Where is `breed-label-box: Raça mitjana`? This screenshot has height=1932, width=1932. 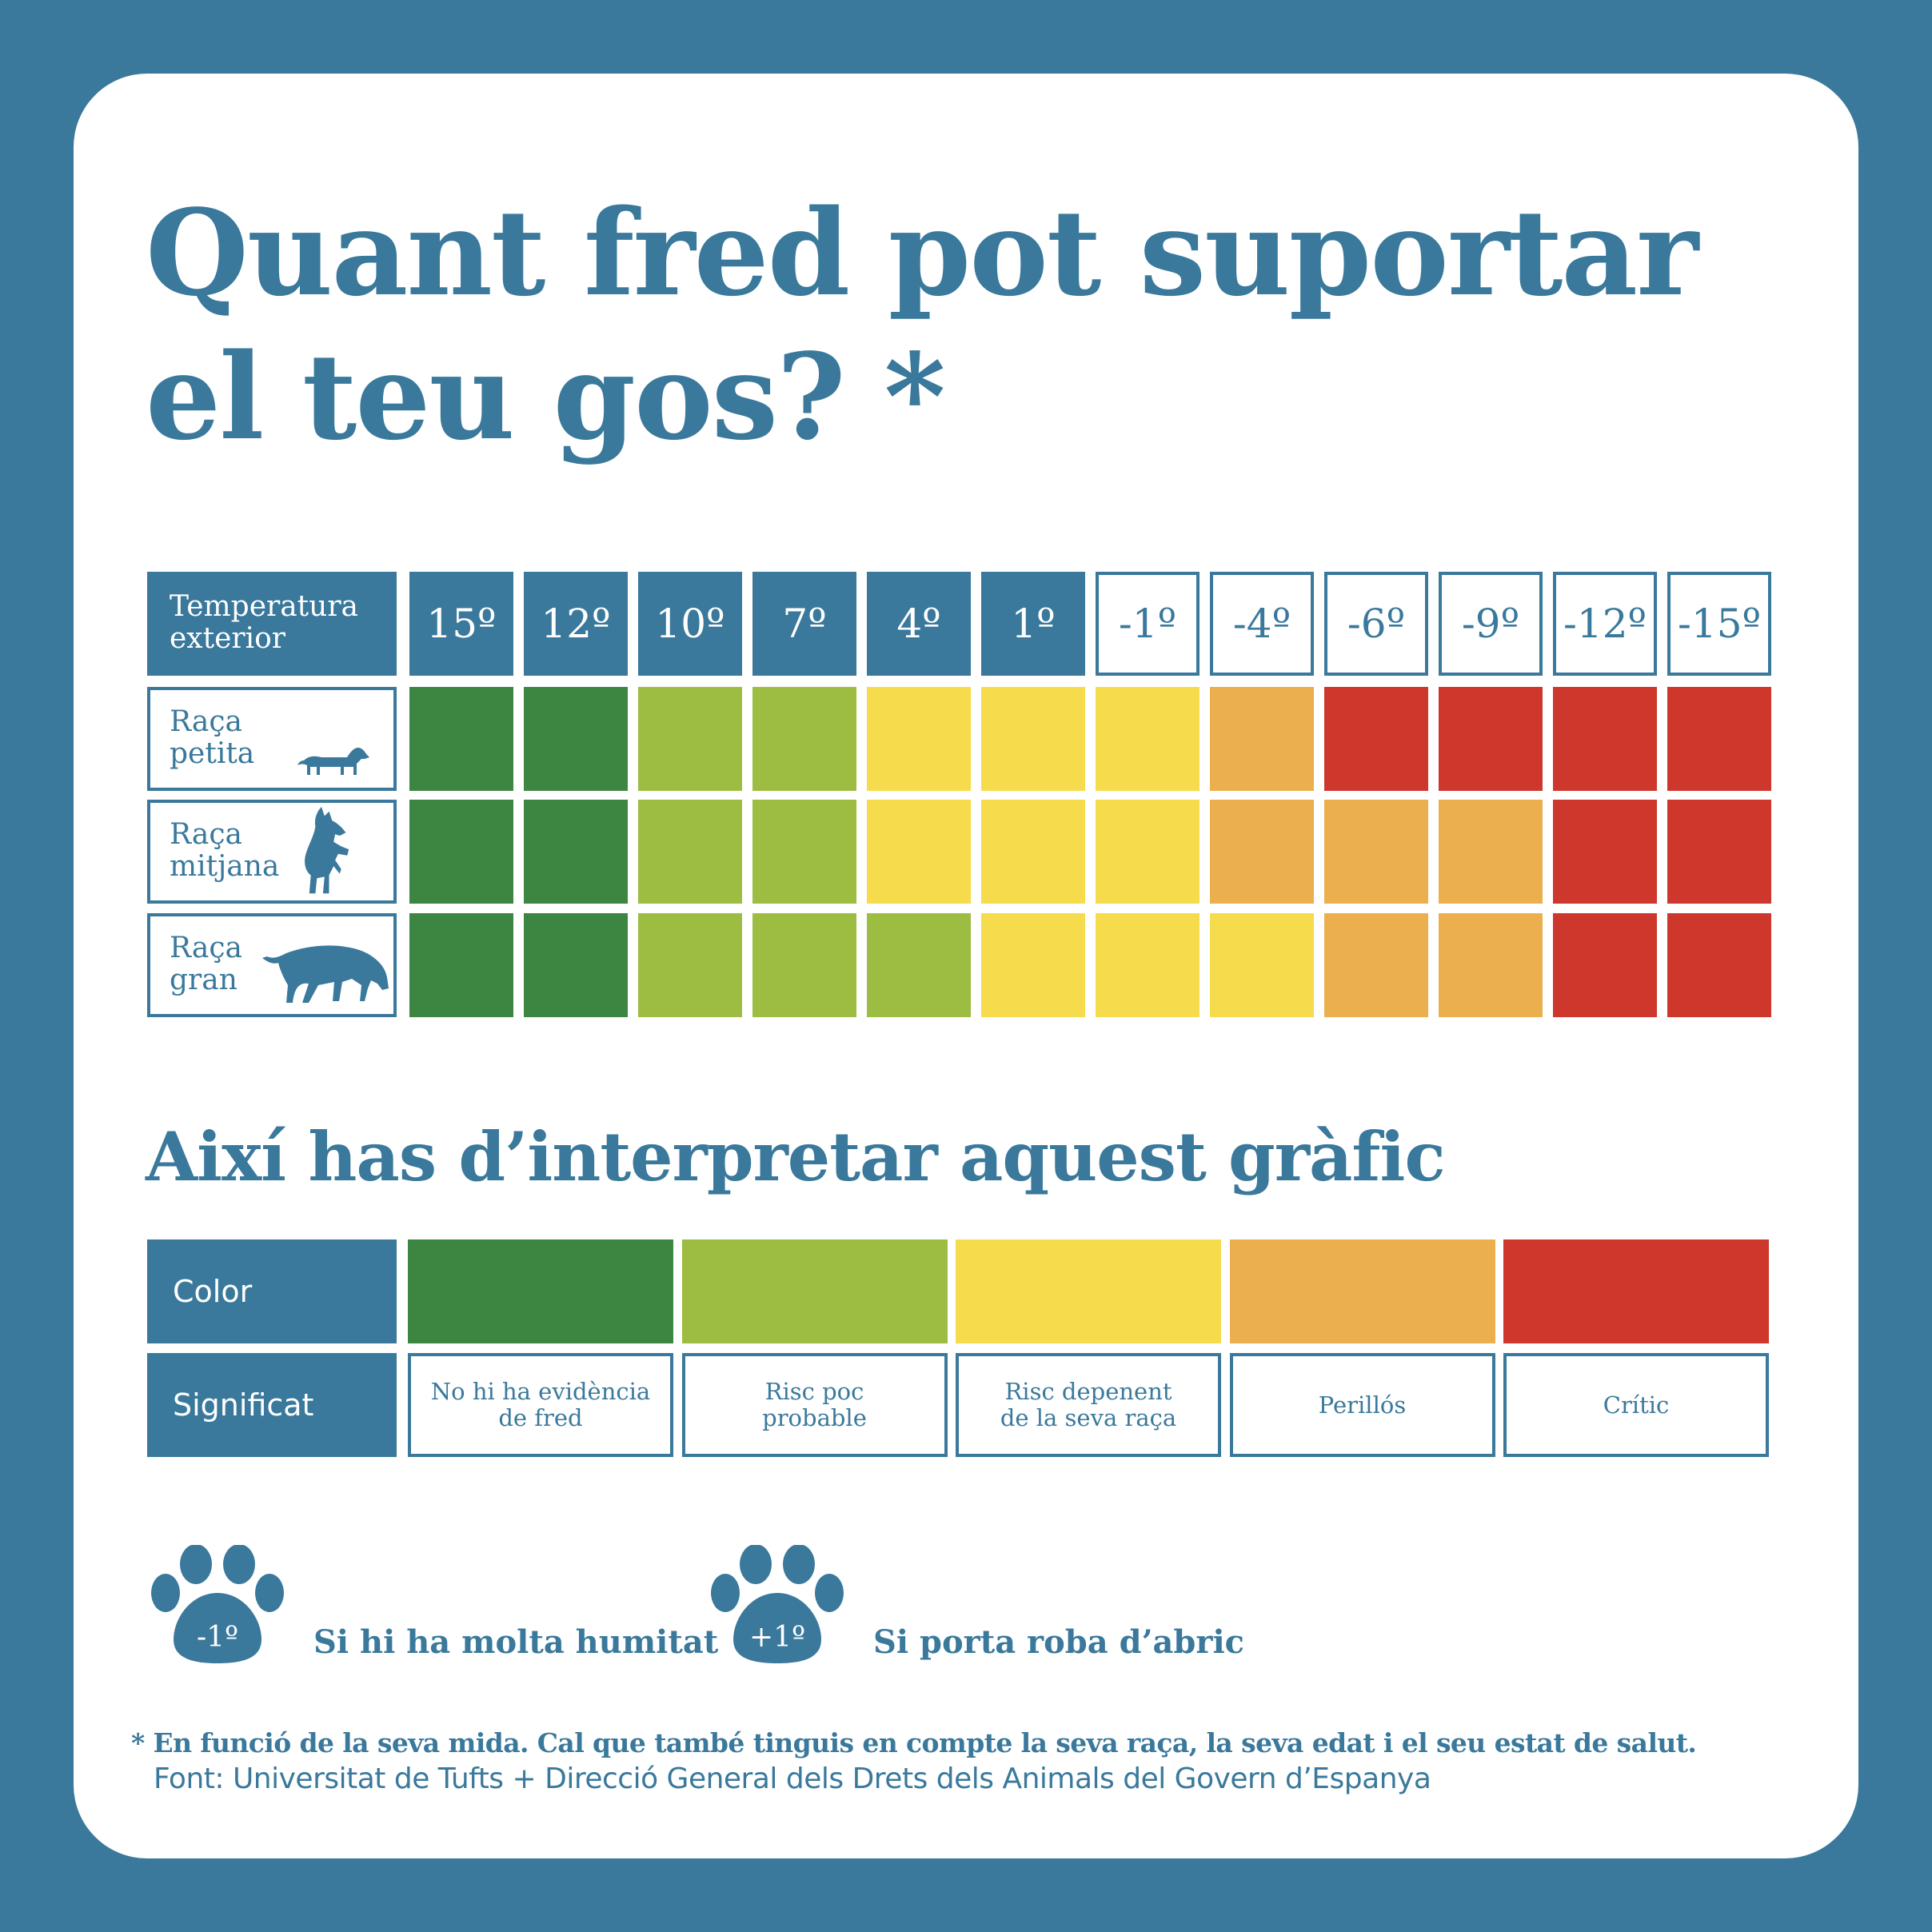
breed-label-box: Raça mitjana is located at coordinates (272, 852).